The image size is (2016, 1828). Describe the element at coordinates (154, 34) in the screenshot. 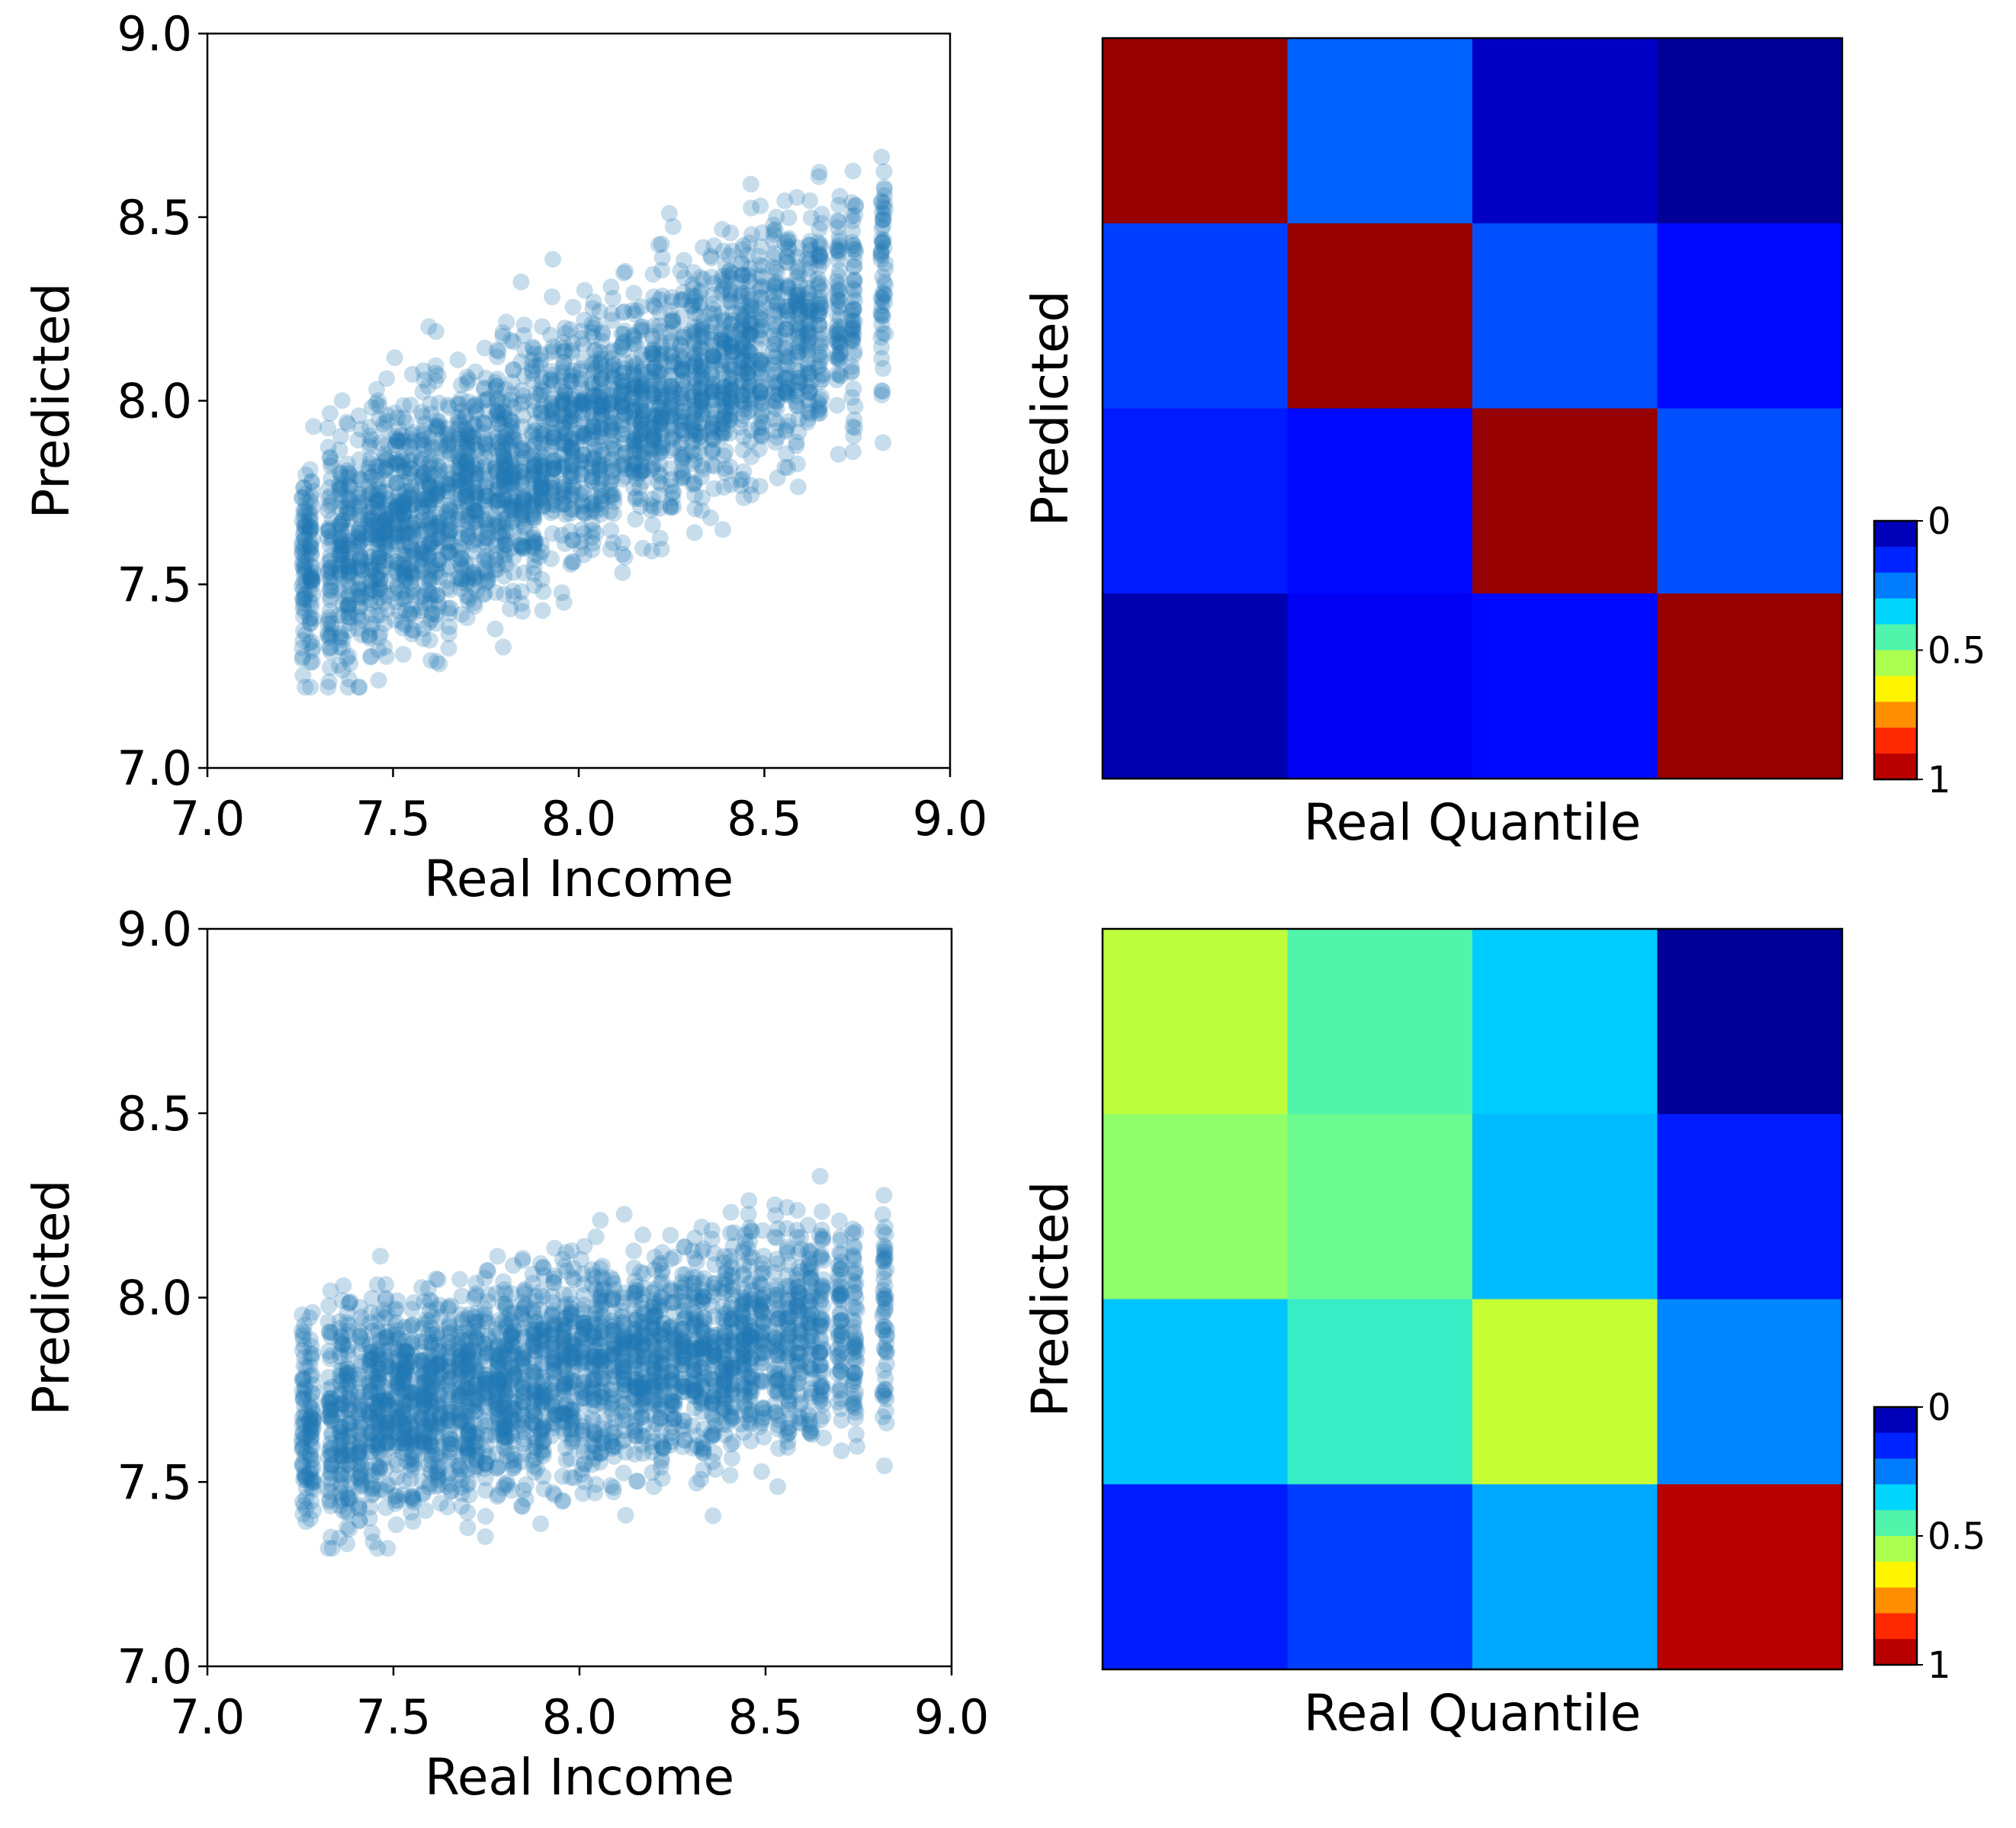

I see `y-tick-label: 9.0` at that location.